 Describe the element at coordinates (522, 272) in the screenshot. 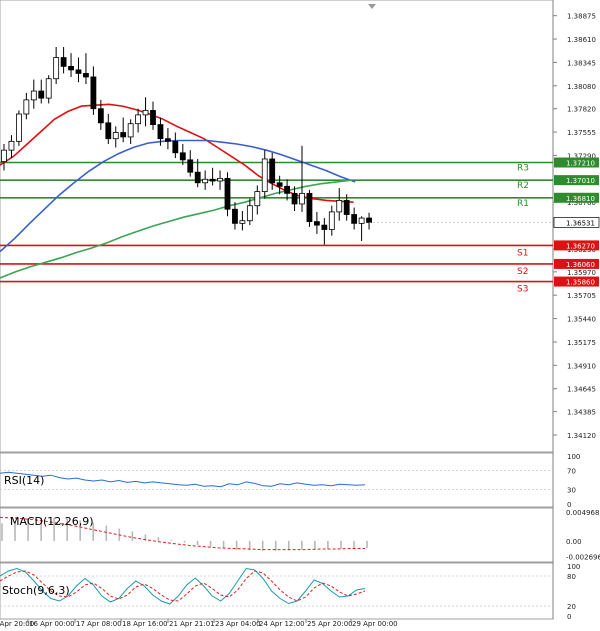

I see `level-name-s2: S2` at that location.